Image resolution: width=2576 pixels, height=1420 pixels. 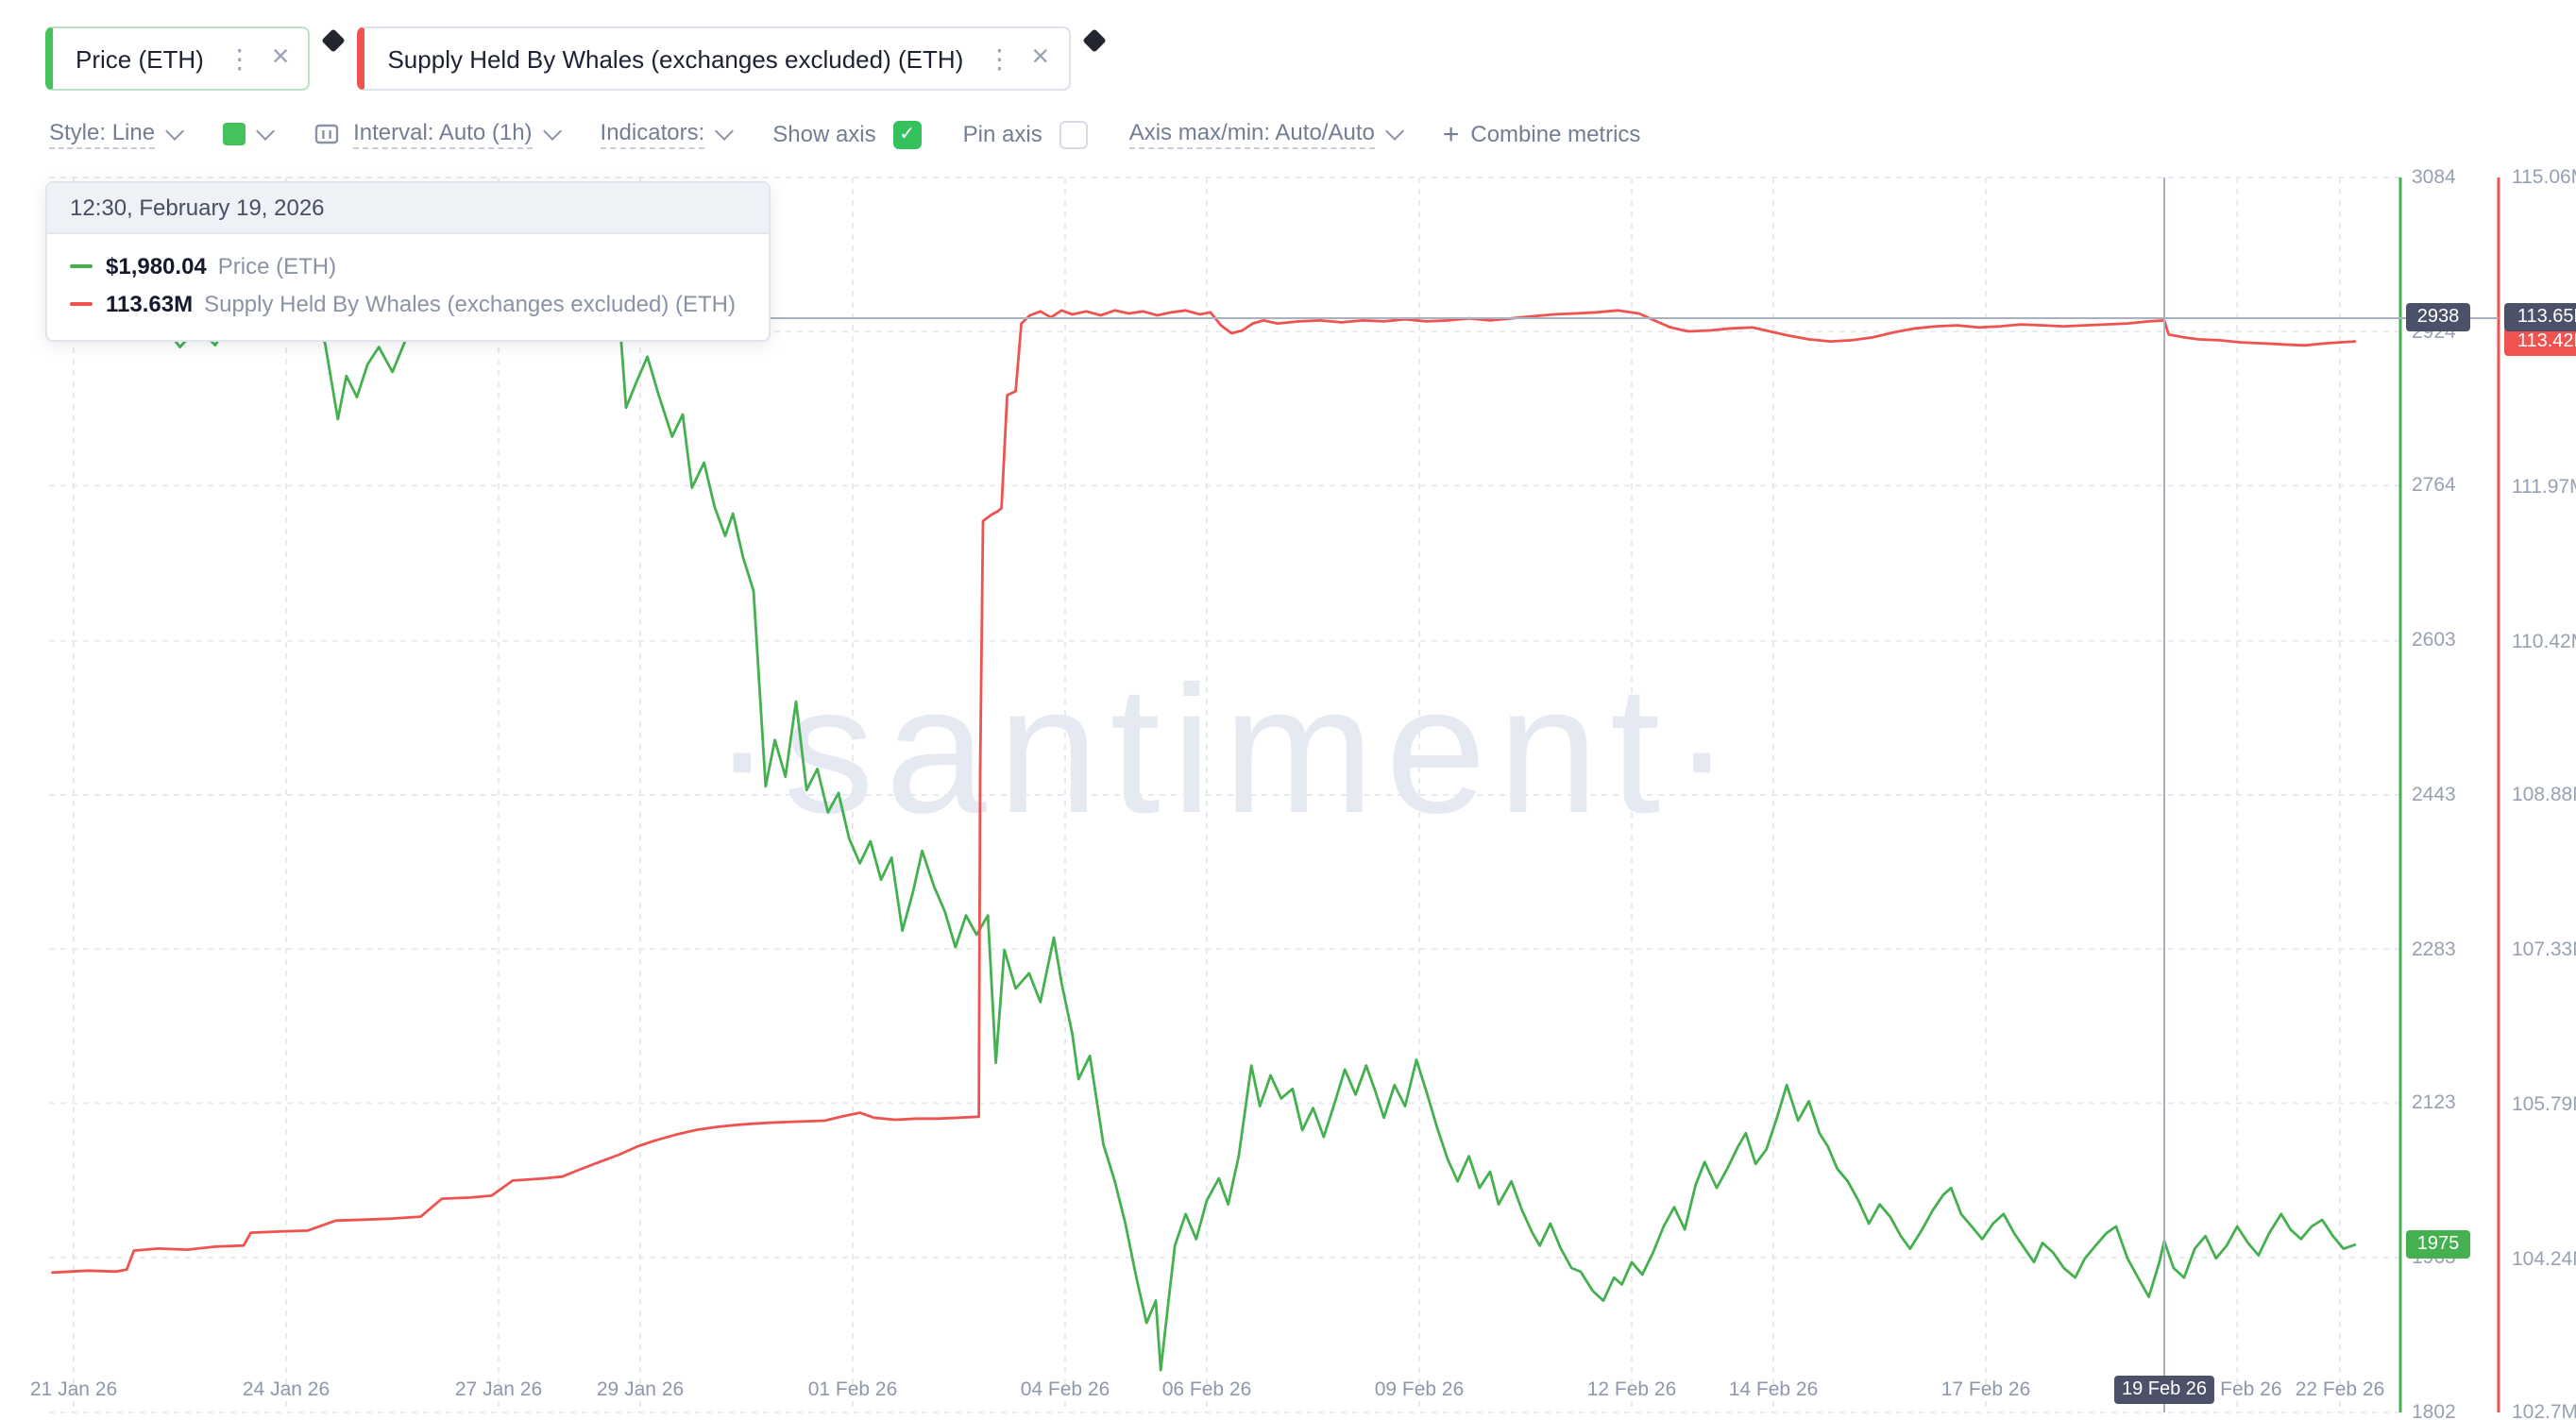 I want to click on indicators-dropdown: Indicators:, so click(x=667, y=134).